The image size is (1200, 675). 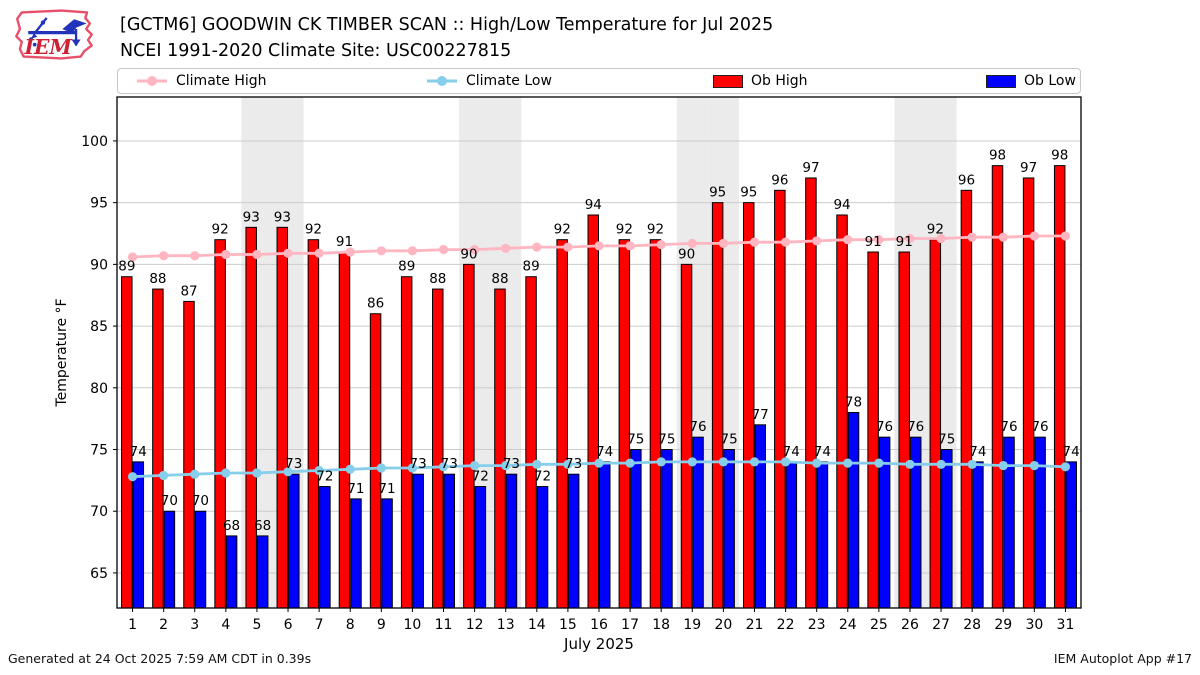 I want to click on ob-high-value-label: 97, so click(x=1028, y=168).